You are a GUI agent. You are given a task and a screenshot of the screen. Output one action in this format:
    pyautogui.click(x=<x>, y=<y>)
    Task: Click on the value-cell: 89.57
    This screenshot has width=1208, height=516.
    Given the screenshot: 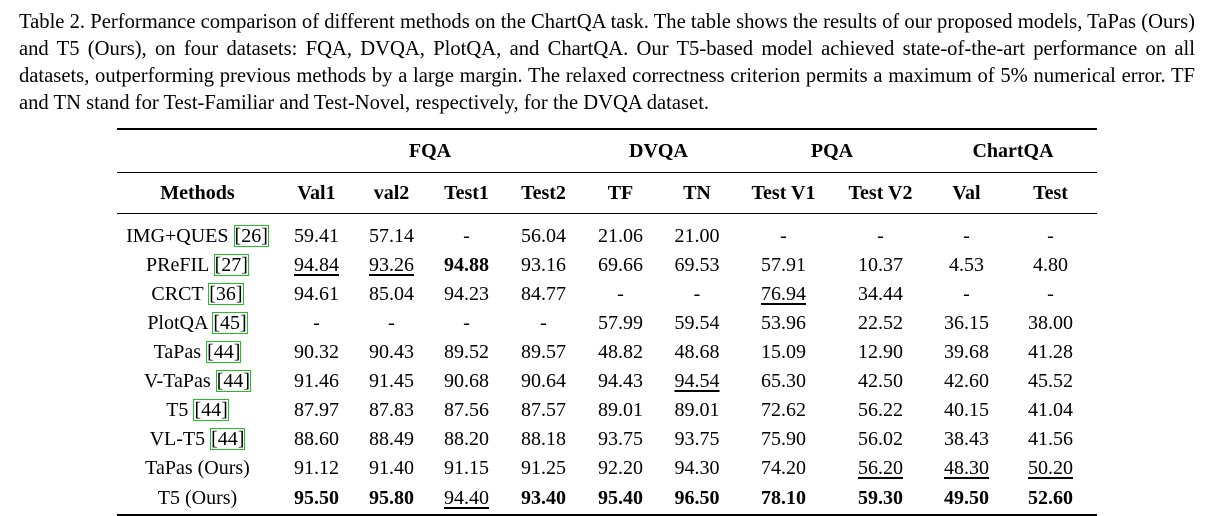 What is the action you would take?
    pyautogui.click(x=543, y=352)
    